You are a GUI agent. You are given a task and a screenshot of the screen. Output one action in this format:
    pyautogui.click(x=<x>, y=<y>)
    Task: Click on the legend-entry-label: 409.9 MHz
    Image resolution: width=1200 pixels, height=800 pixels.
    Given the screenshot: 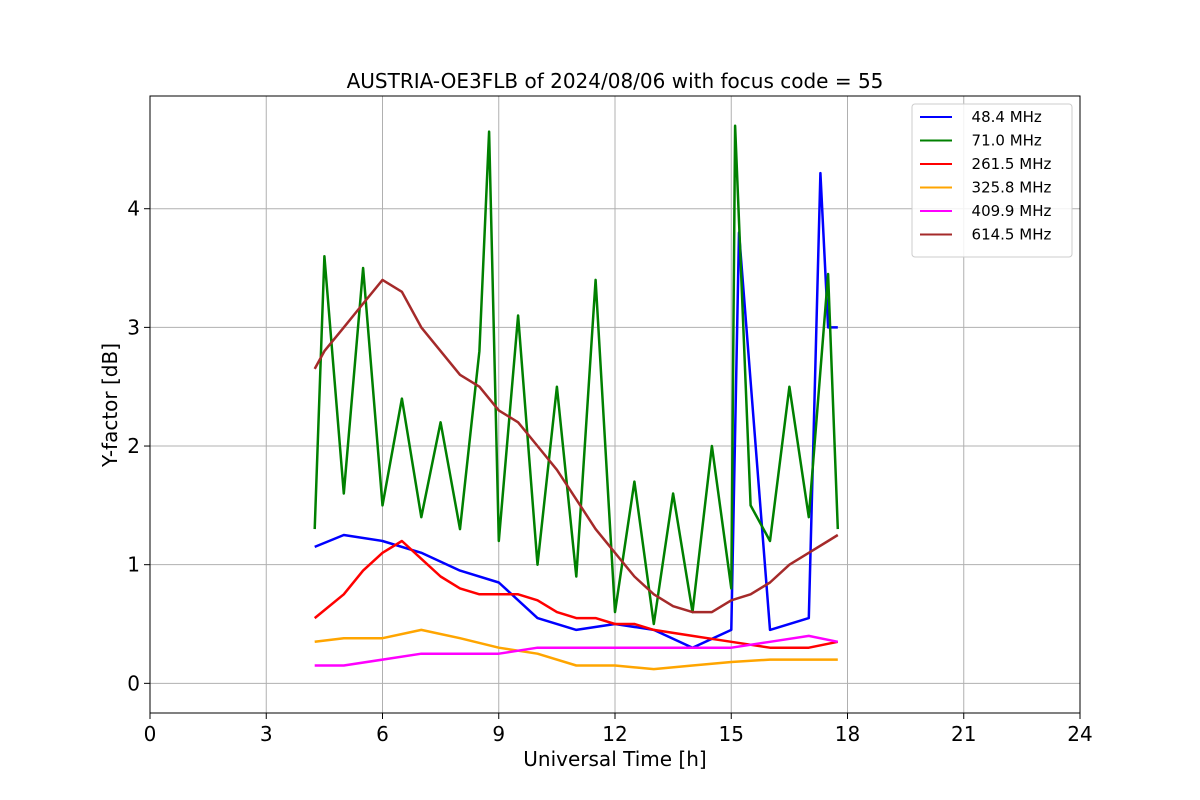 What is the action you would take?
    pyautogui.click(x=1006, y=211)
    